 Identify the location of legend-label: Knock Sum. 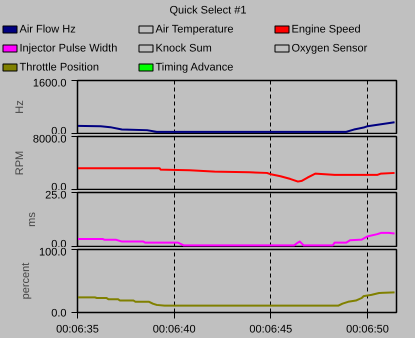
(184, 48).